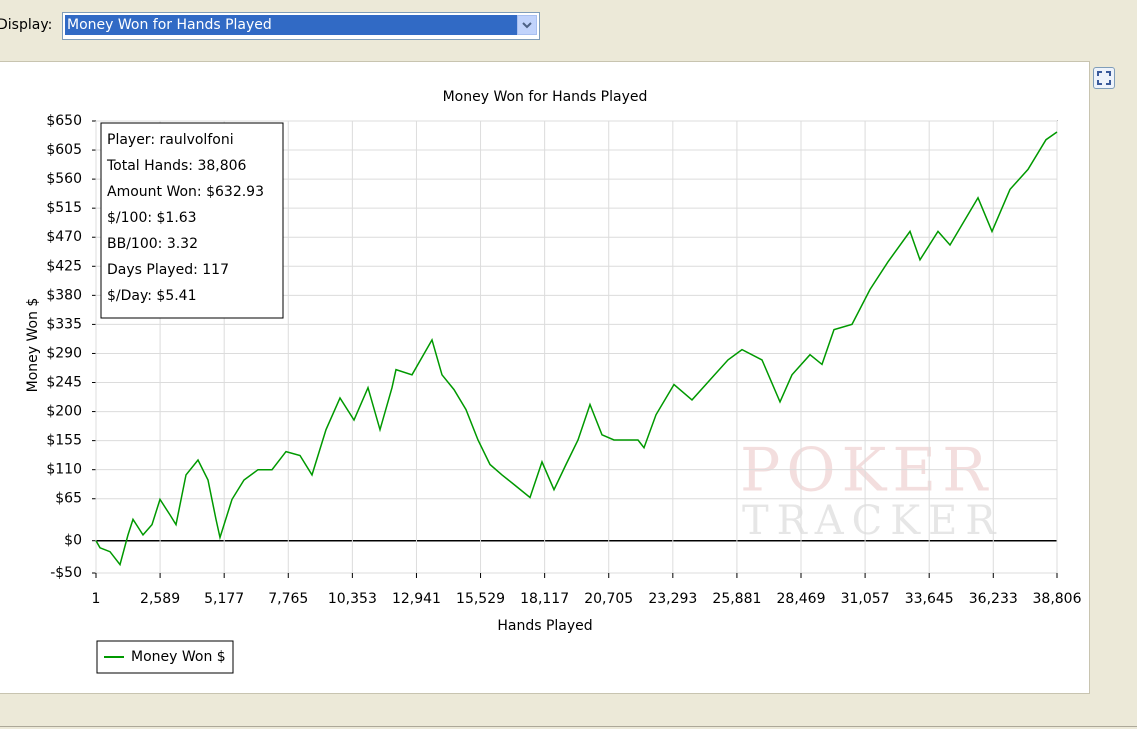 The height and width of the screenshot is (729, 1137). I want to click on y-tick-label: $560, so click(64, 179).